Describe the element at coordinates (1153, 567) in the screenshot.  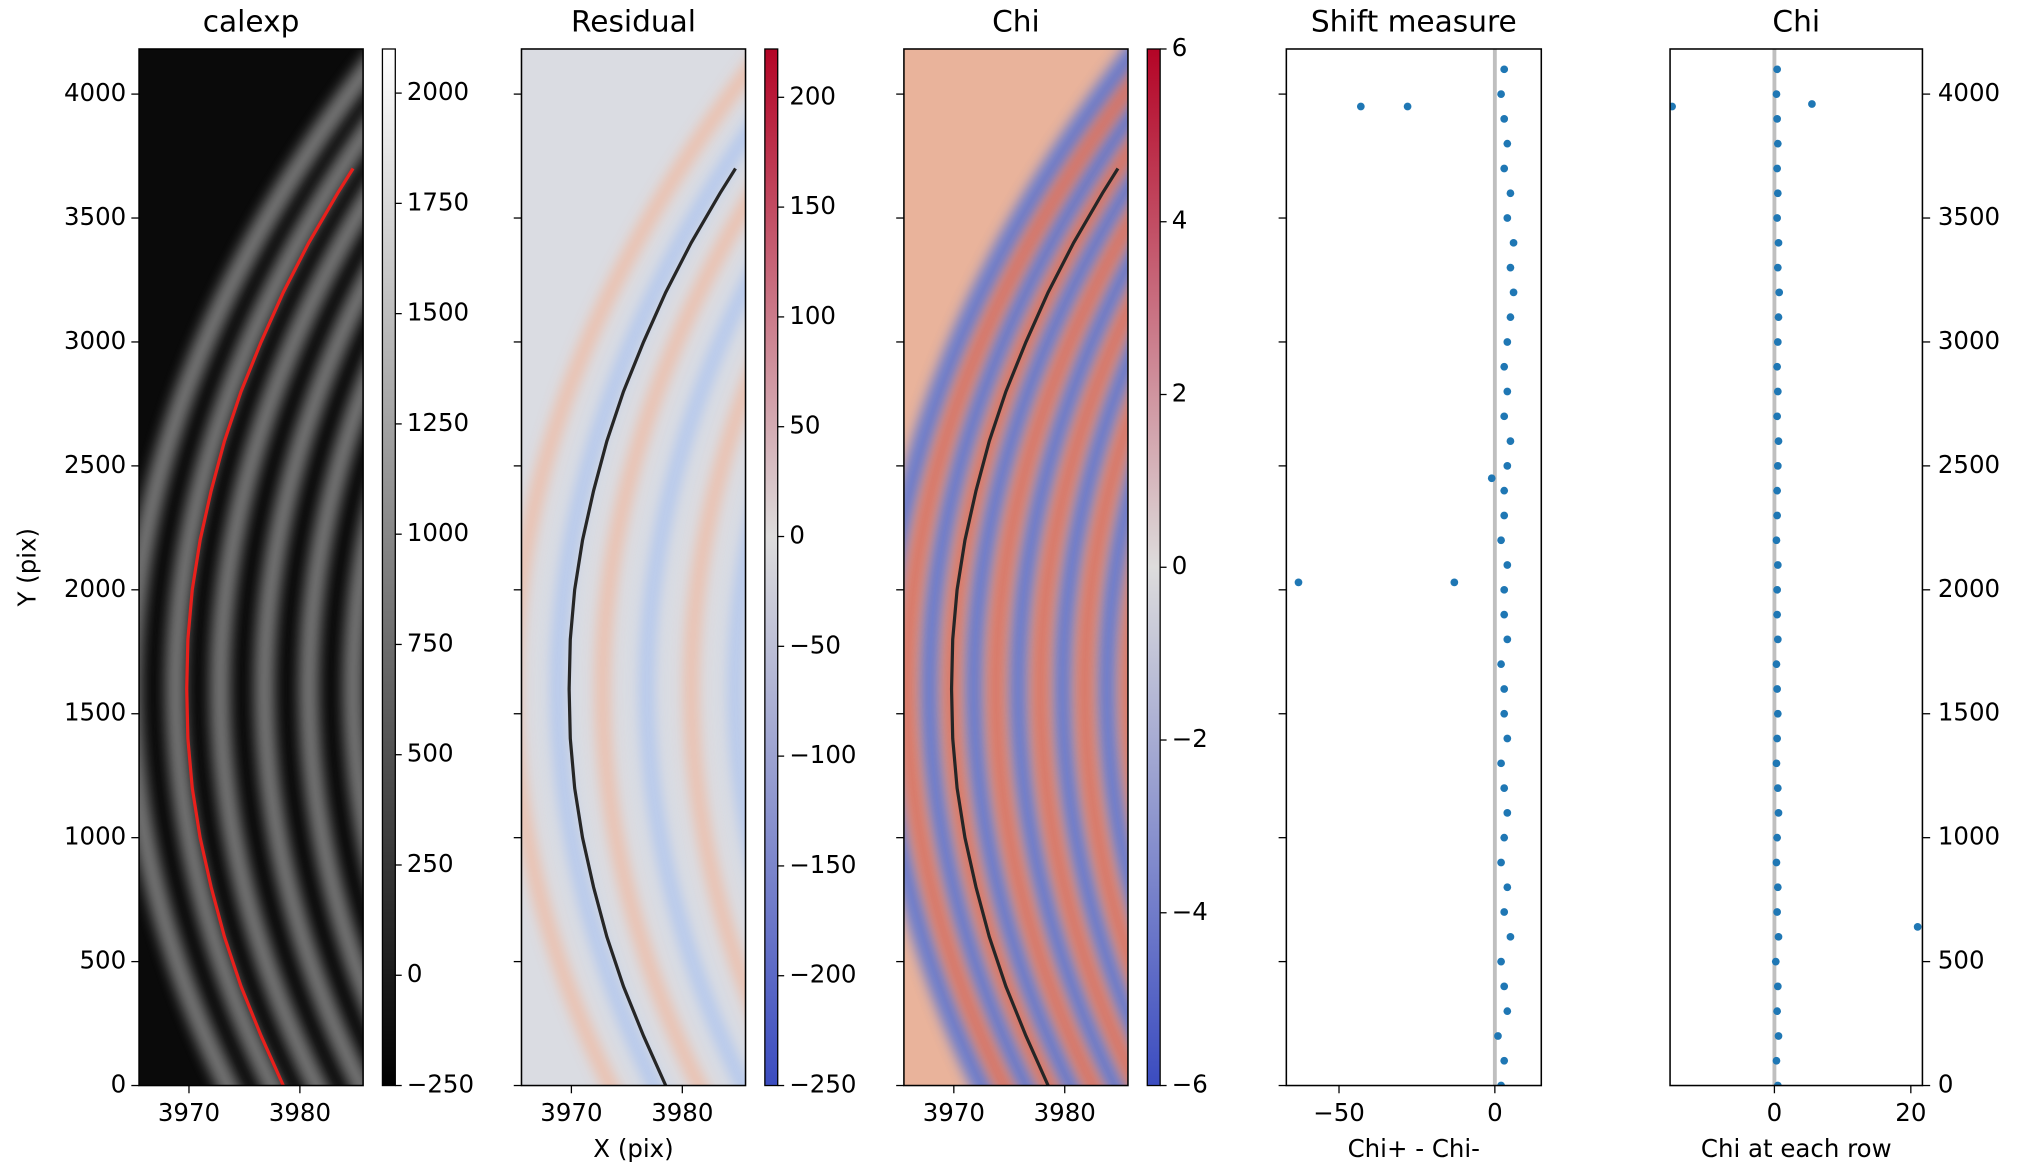
I see `colorbar` at that location.